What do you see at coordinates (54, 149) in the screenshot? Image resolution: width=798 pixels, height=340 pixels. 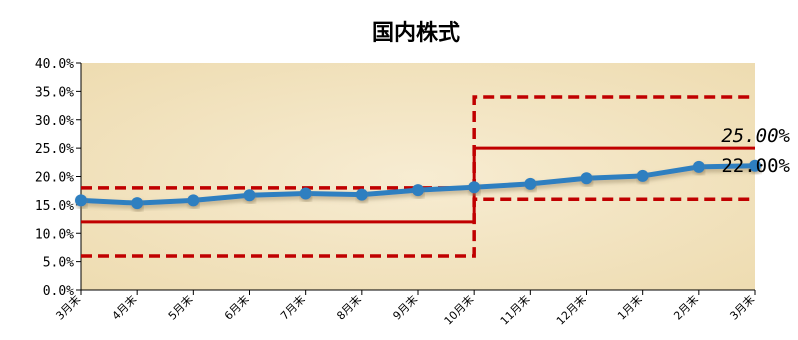 I see `y-tick-label: 25.0%` at bounding box center [54, 149].